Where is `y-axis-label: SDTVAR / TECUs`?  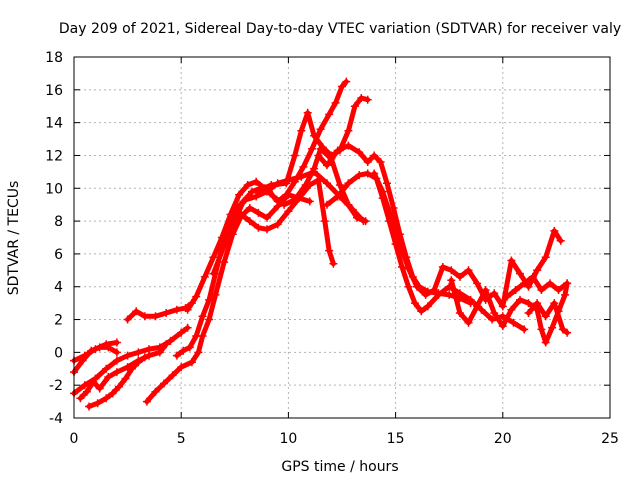
y-axis-label: SDTVAR / TECUs is located at coordinates (14, 238).